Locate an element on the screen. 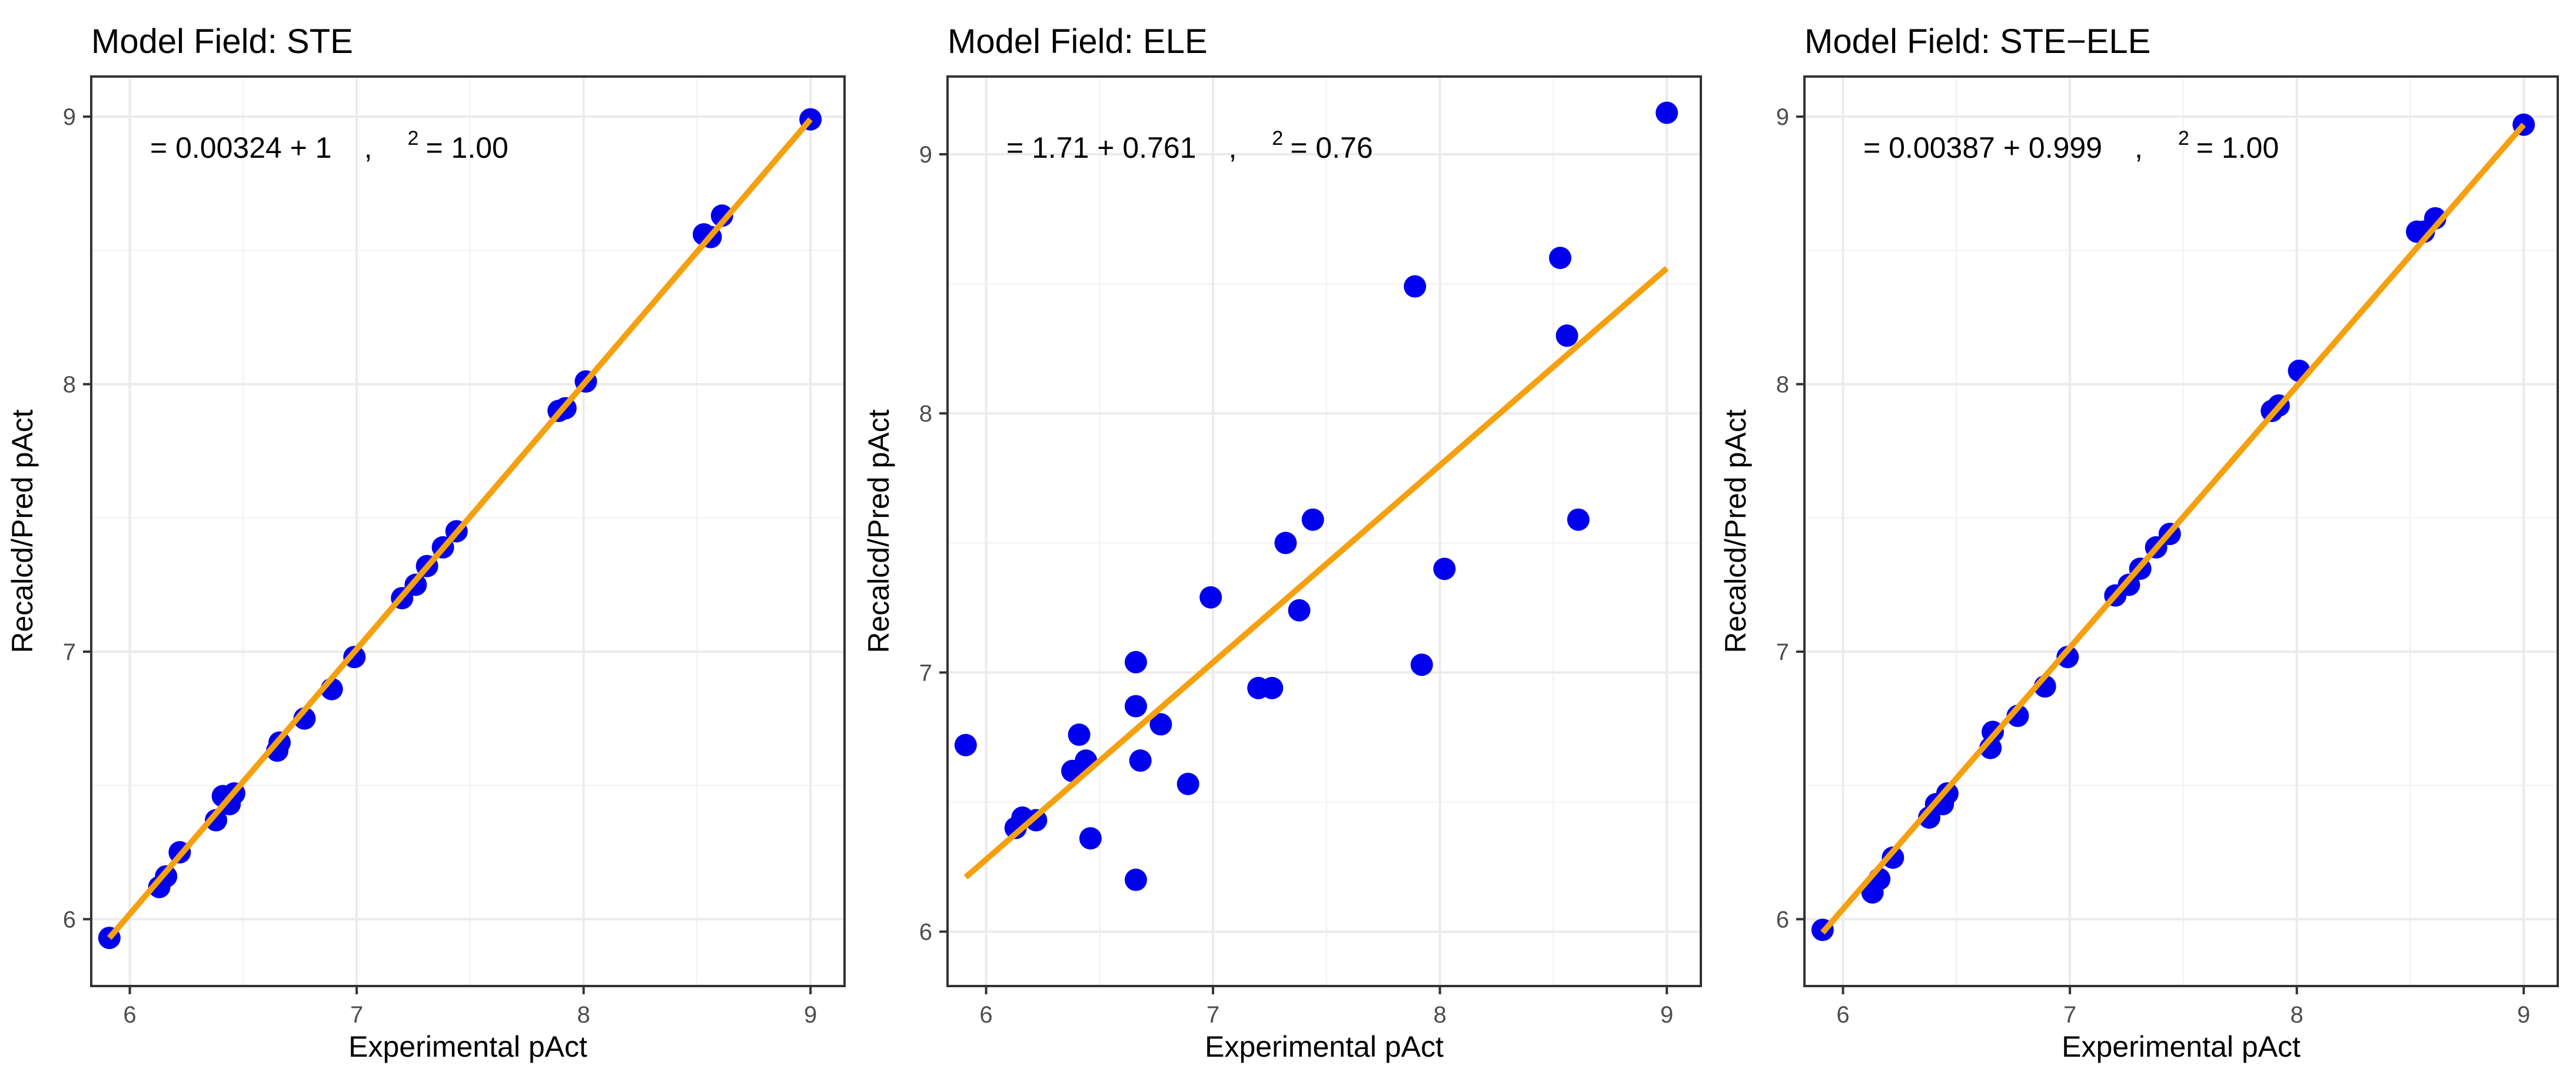  regression-equation: = 0.00387 + 0.999, 2 = 1.00 is located at coordinates (2071, 145).